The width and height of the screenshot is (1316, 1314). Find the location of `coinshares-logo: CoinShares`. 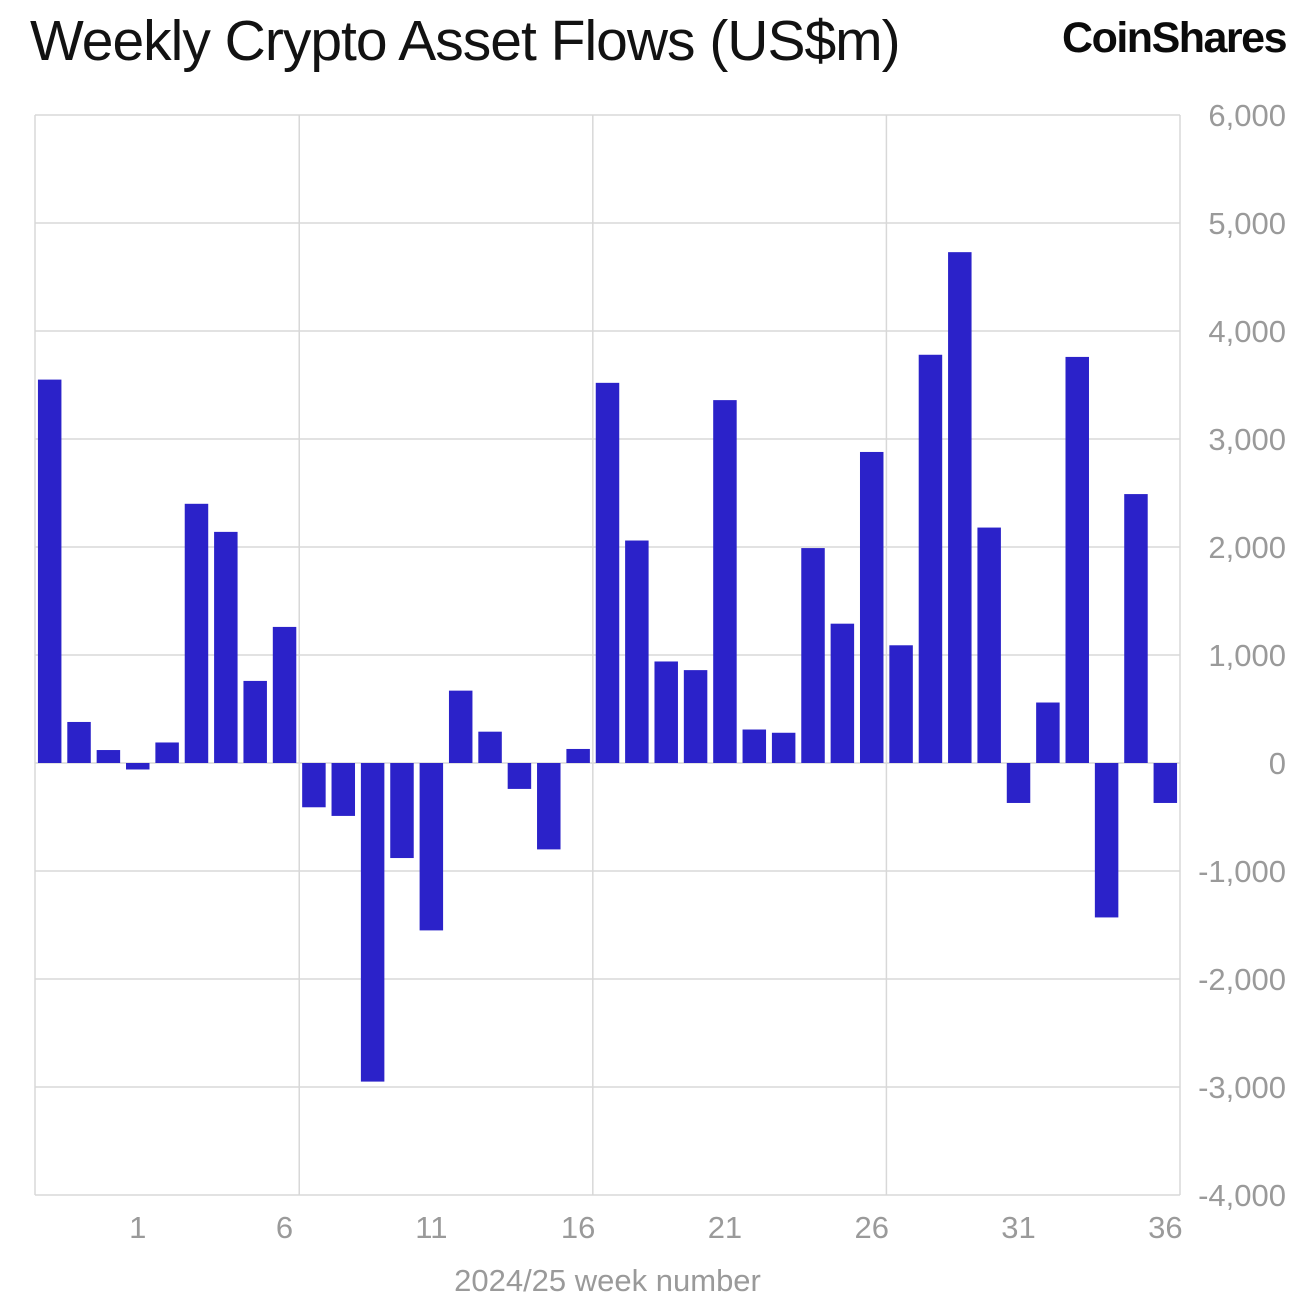

coinshares-logo: CoinShares is located at coordinates (1174, 38).